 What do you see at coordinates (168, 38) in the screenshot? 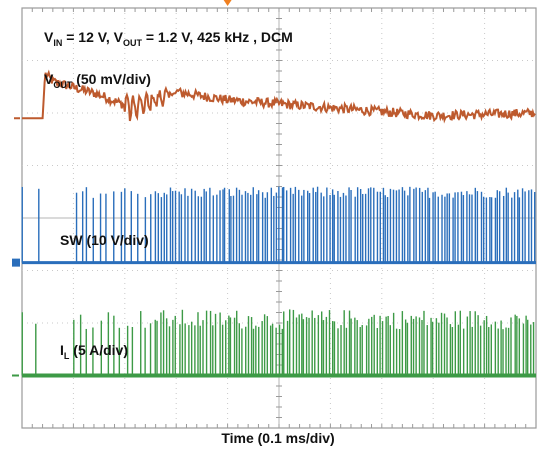
I see `chart-title: VIN = 12 V, VOUT = 1.2 V, 425 kHz , DCM` at bounding box center [168, 38].